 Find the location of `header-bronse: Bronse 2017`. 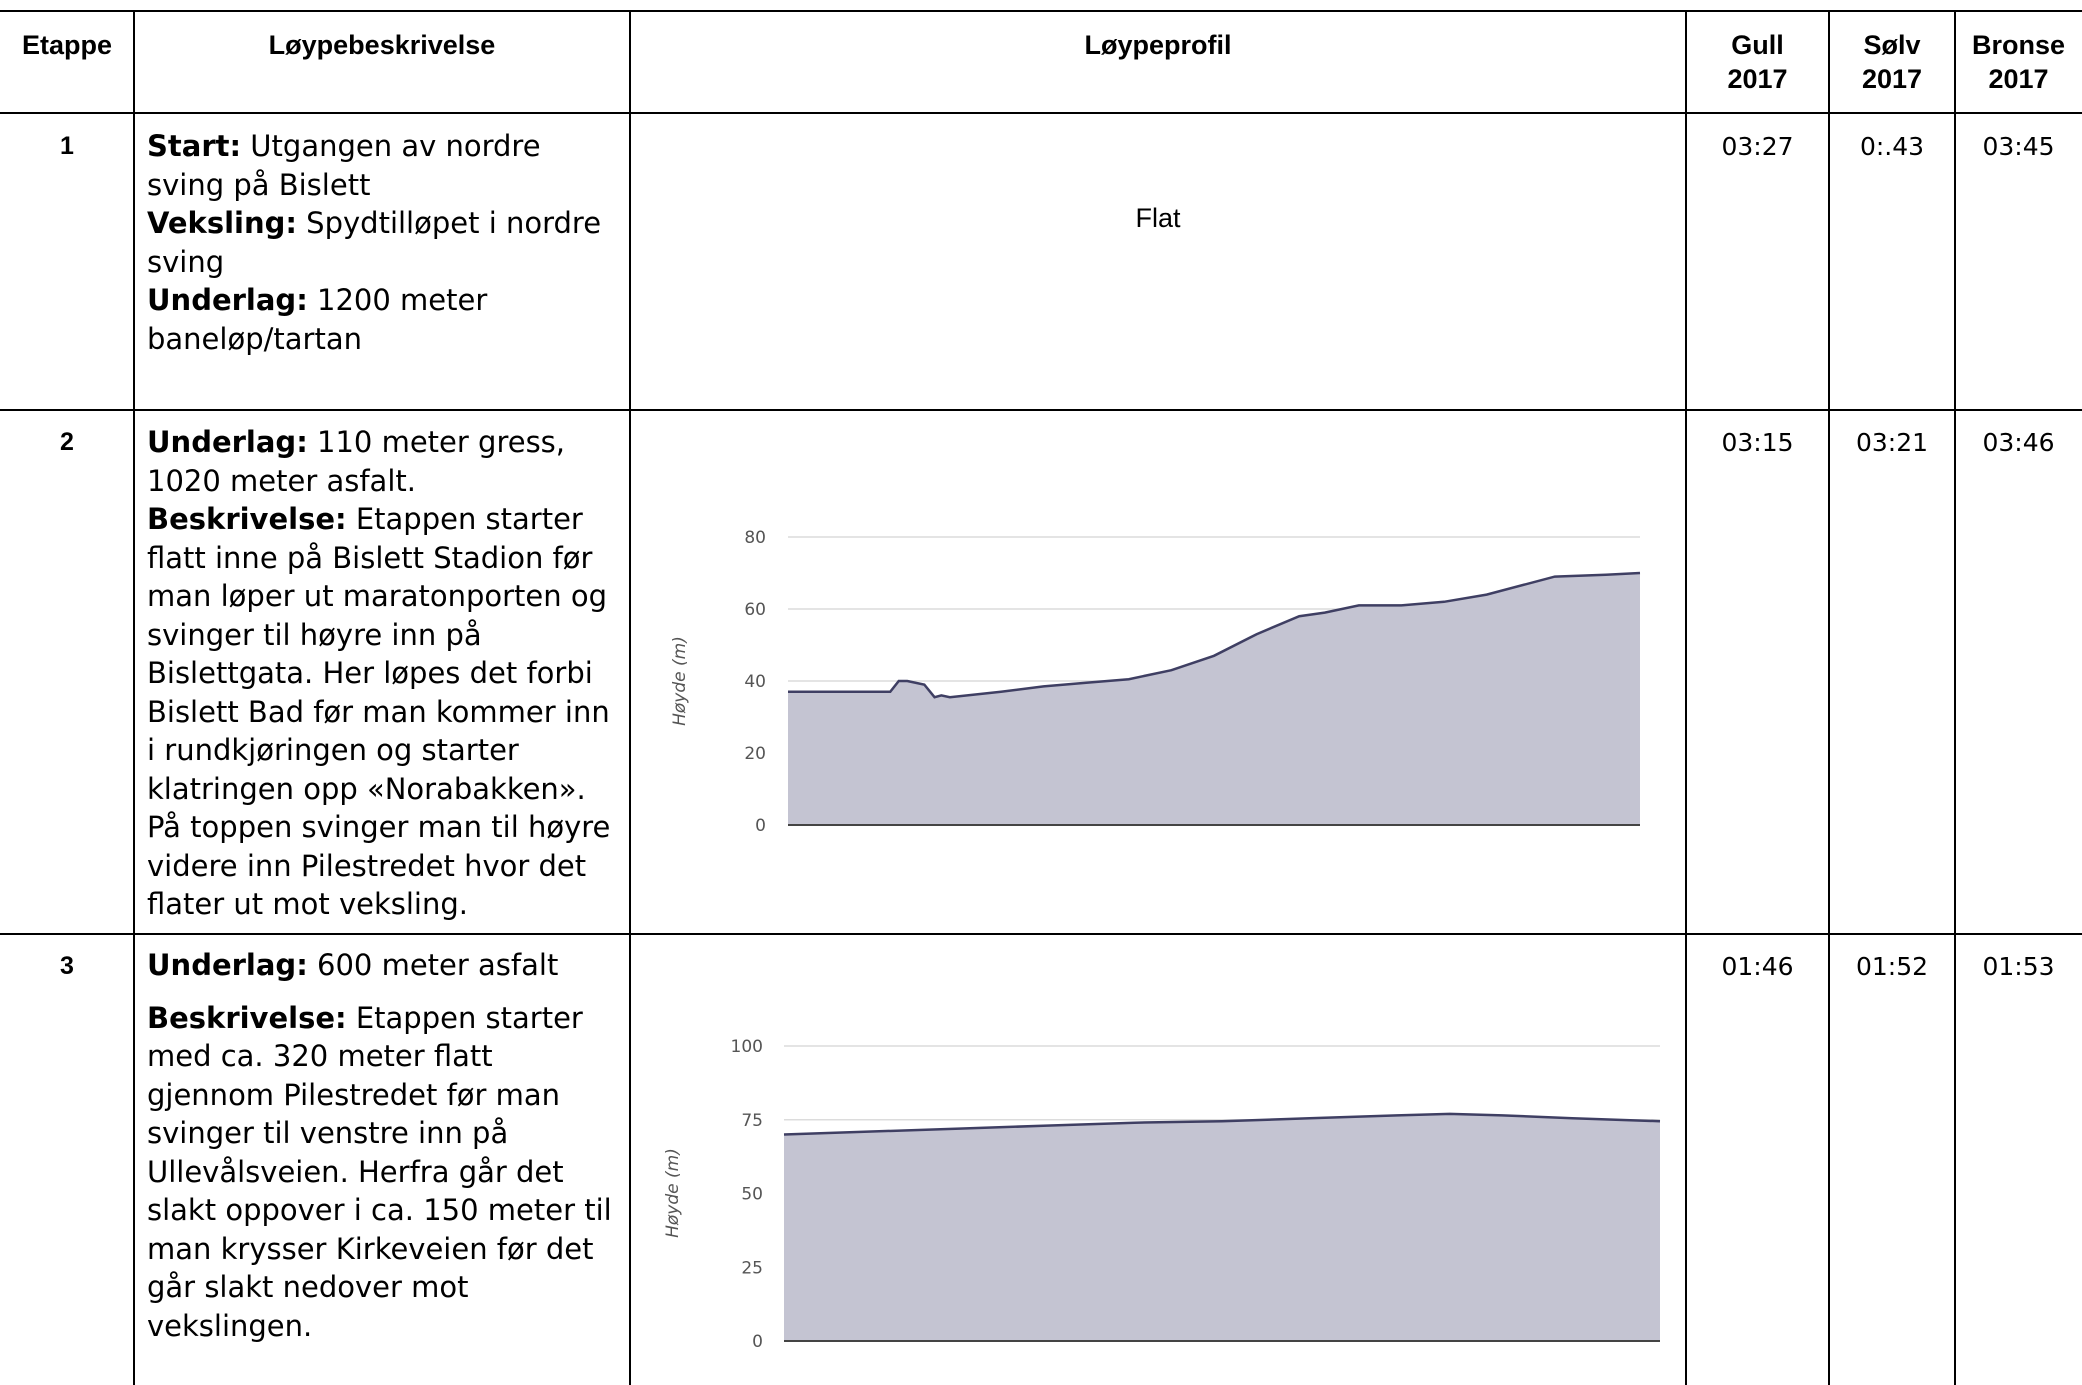

header-bronse: Bronse 2017 is located at coordinates (2018, 62).